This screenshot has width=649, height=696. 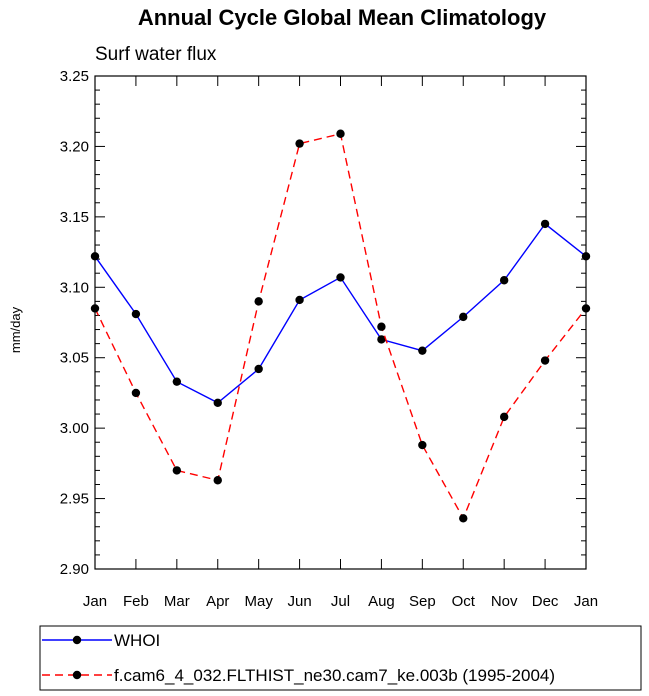 What do you see at coordinates (74, 217) in the screenshot?
I see `y-tick-label: 3.15` at bounding box center [74, 217].